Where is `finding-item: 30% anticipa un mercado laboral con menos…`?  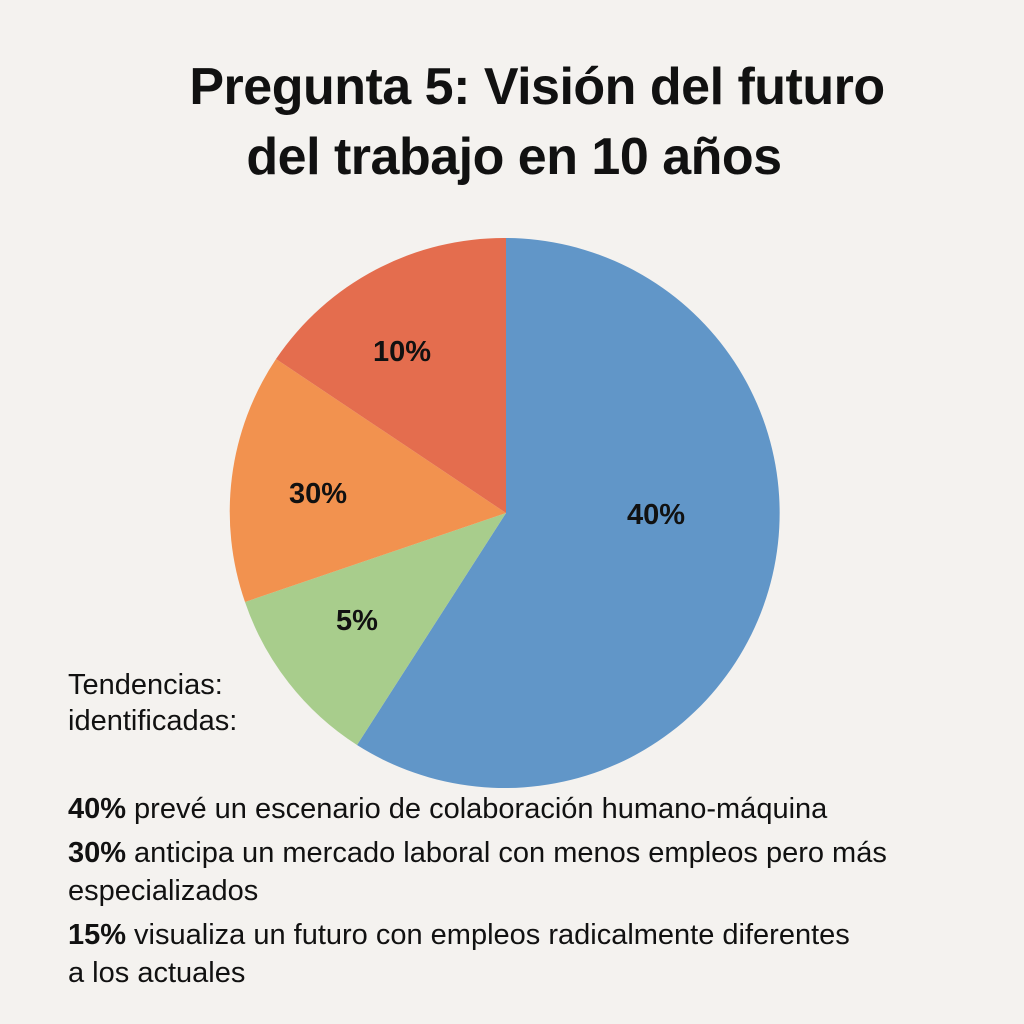
finding-item: 30% anticipa un mercado laboral con menos… is located at coordinates (483, 872).